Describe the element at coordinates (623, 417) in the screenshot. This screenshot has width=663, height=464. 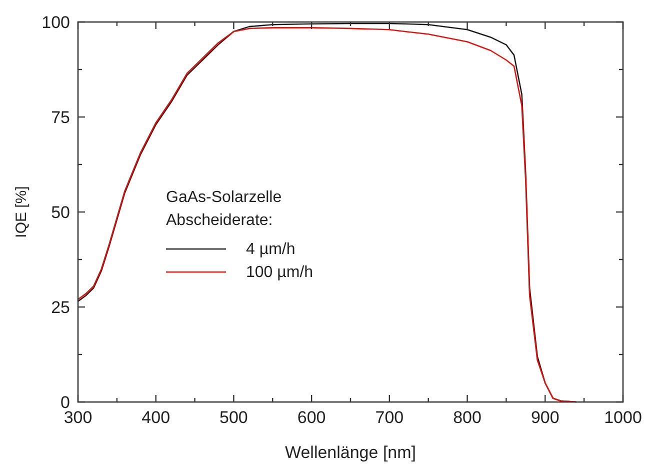
I see `x-tick-label: 1000` at that location.